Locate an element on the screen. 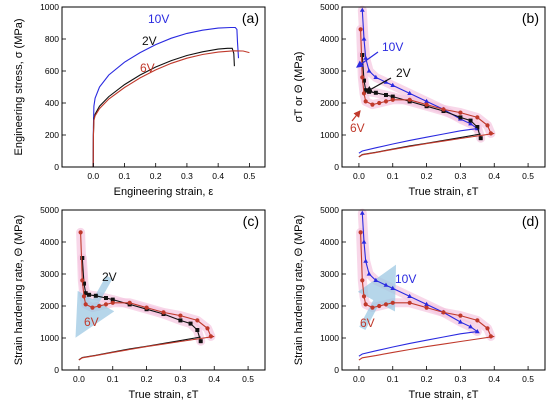 The image size is (550, 410). y-axis-label: σT or Θ (MPa) is located at coordinates (299, 87).